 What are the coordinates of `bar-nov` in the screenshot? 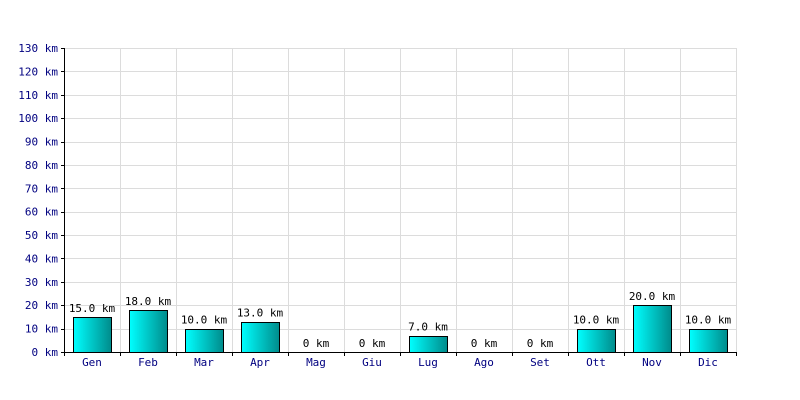 It's located at (652, 329).